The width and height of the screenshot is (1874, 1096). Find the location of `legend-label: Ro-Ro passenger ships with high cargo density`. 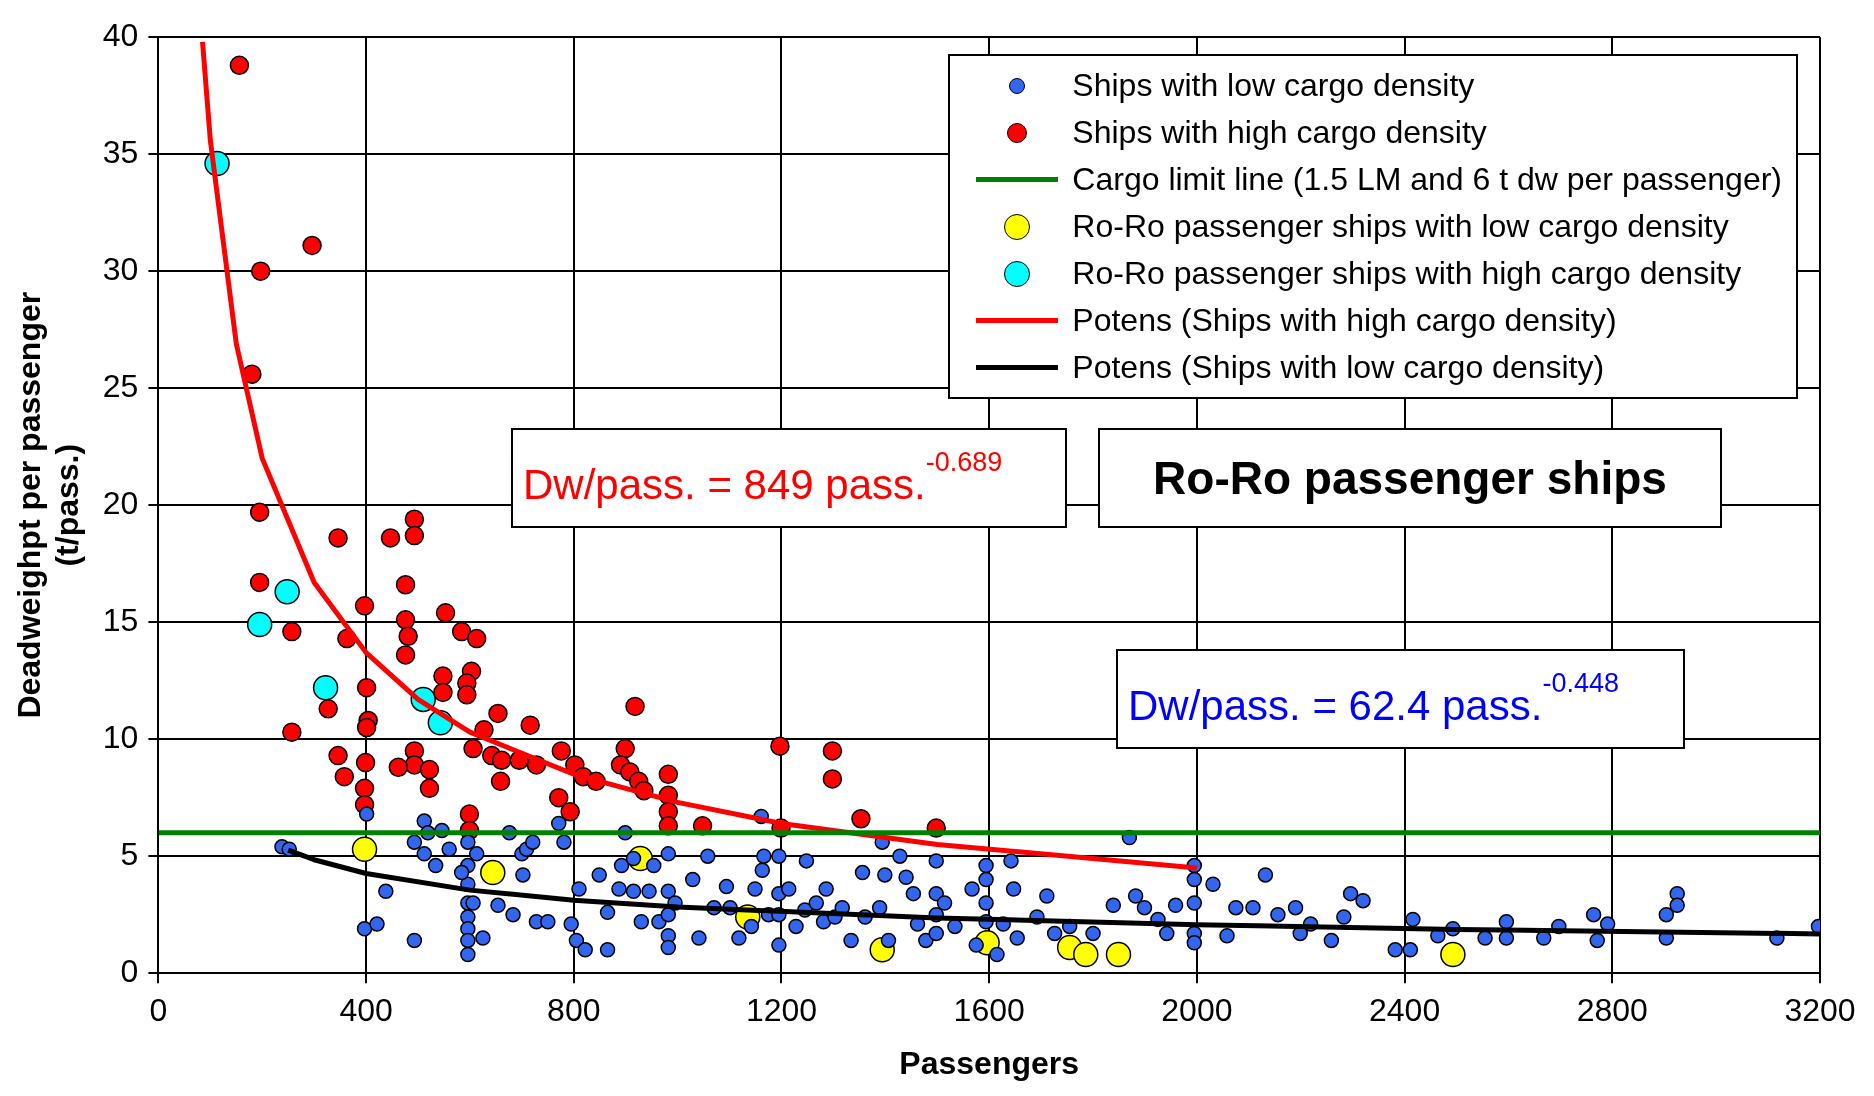

legend-label: Ro-Ro passenger ships with high cargo density is located at coordinates (1407, 273).